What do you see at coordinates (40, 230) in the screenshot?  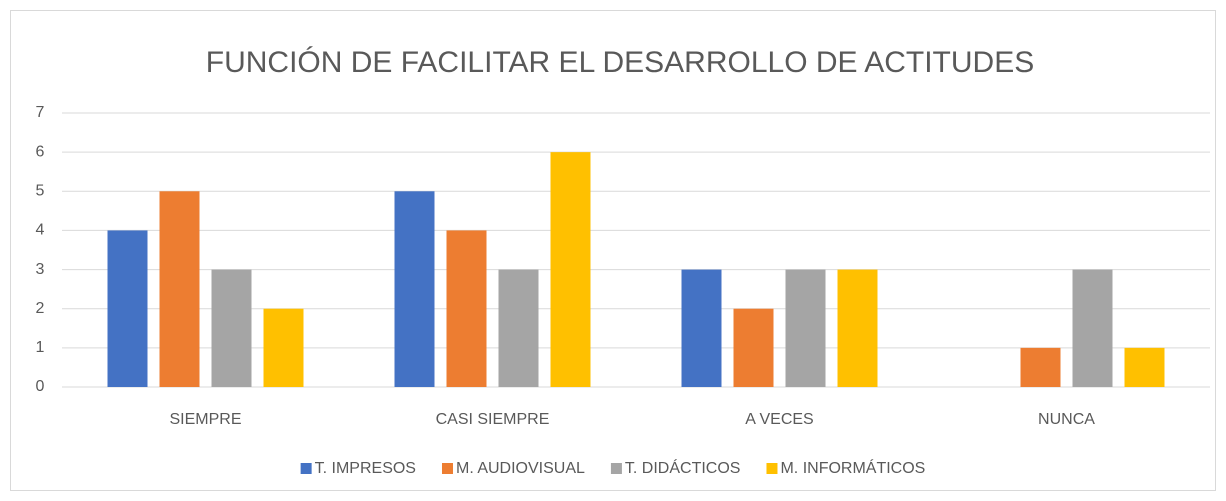 I see `y-tick-label: 4` at bounding box center [40, 230].